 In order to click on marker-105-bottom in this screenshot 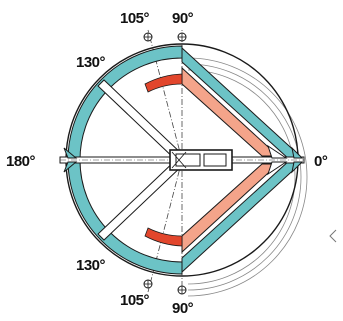, I will do `click(148, 284)`.